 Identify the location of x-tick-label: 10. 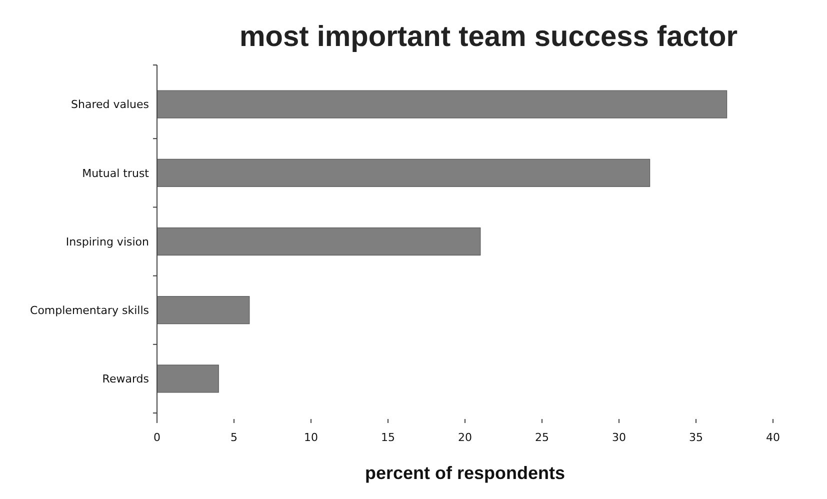
(311, 437).